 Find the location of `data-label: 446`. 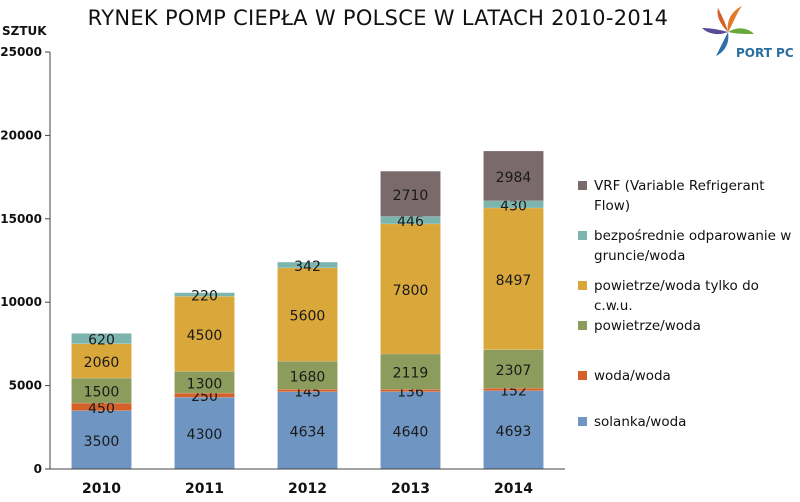

data-label: 446 is located at coordinates (410, 222).